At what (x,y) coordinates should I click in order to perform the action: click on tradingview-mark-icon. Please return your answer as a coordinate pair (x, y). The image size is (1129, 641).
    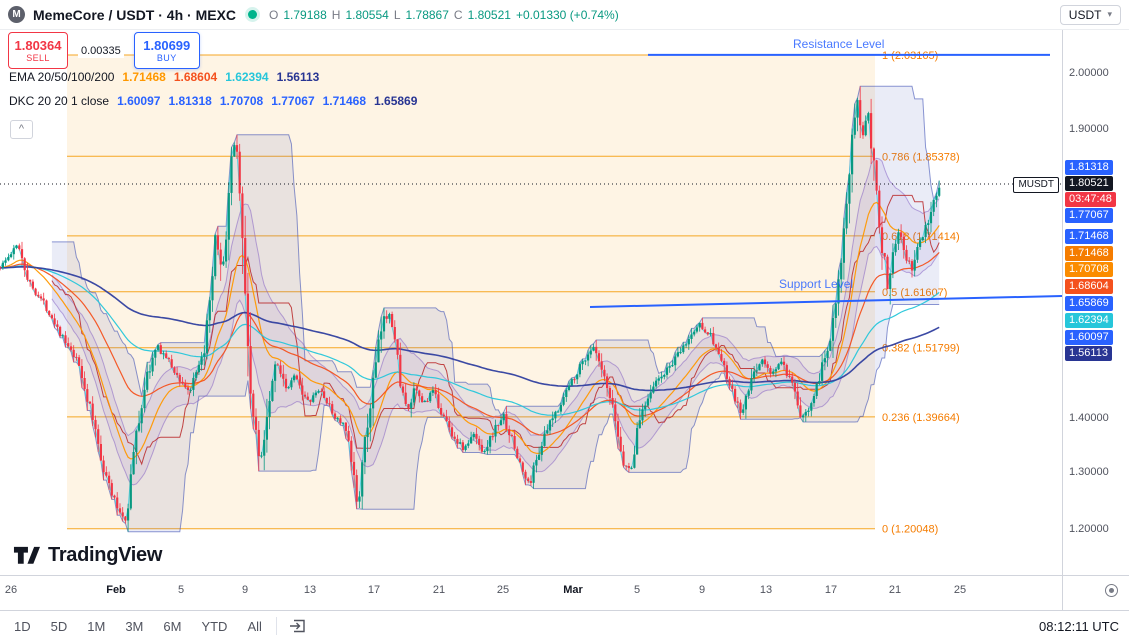
    Looking at the image, I should click on (26, 555).